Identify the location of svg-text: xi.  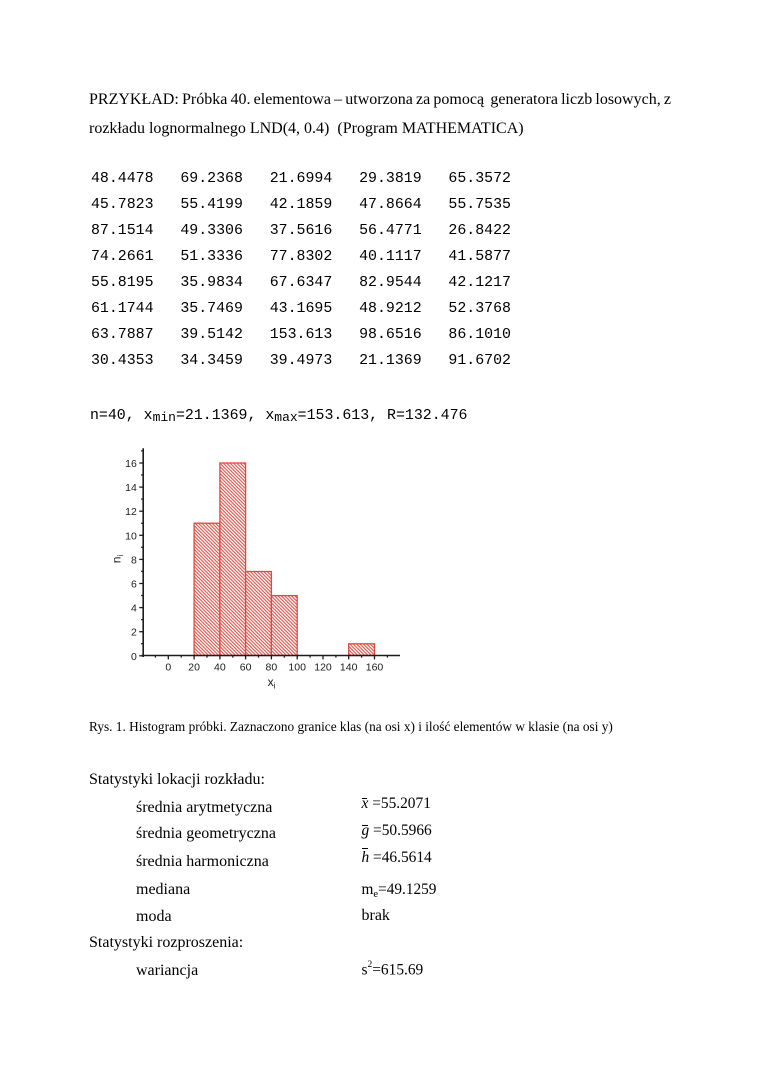
(272, 683).